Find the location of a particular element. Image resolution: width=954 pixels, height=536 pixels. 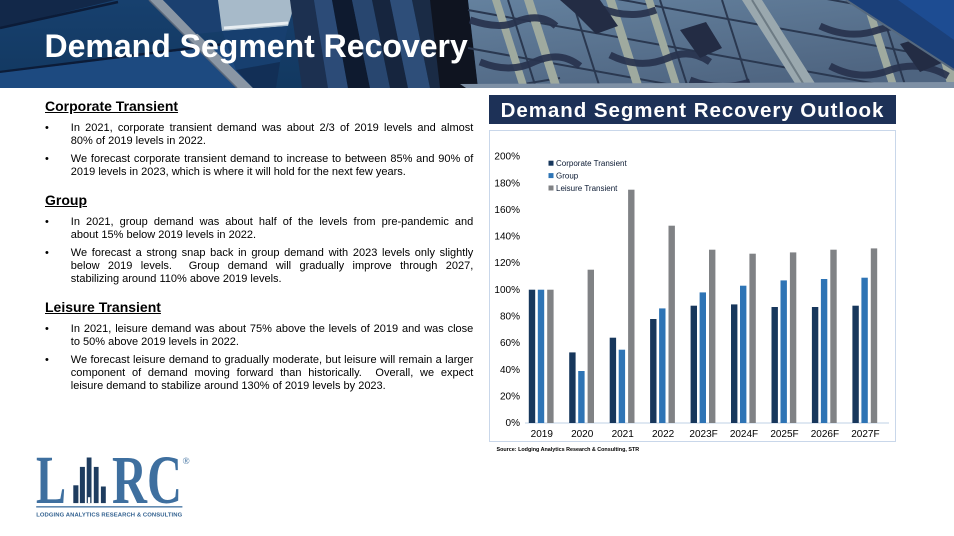

svg-text: 2025F is located at coordinates (784, 434).